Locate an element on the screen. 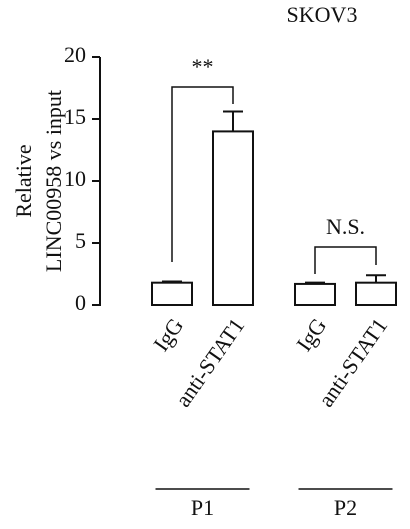 This screenshot has height=529, width=410. chart-title: SKOV3 is located at coordinates (322, 14).